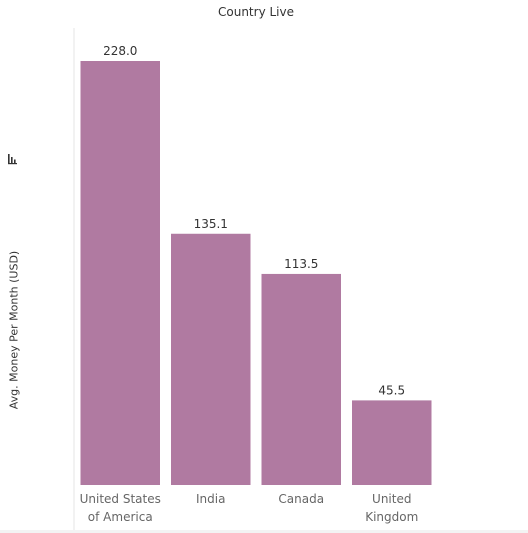  Describe the element at coordinates (211, 224) in the screenshot. I see `data-label: 135.1` at that location.